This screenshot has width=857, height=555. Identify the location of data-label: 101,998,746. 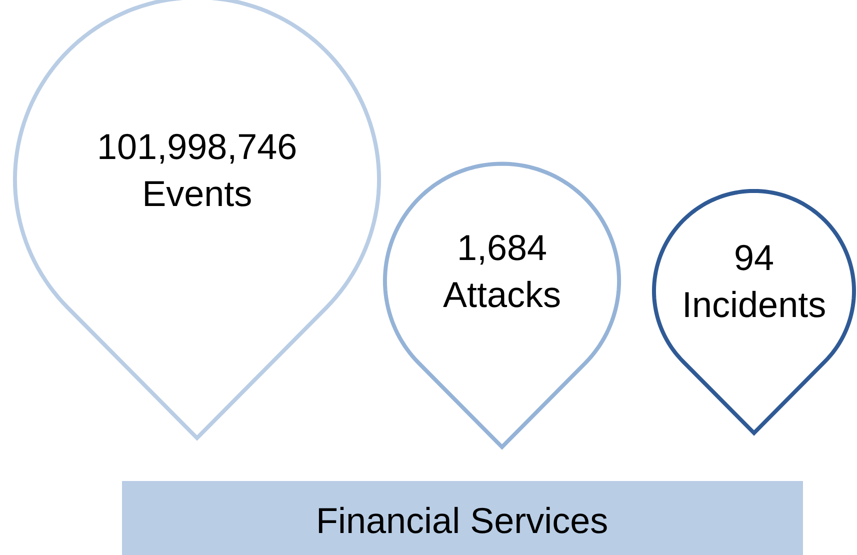
(197, 146).